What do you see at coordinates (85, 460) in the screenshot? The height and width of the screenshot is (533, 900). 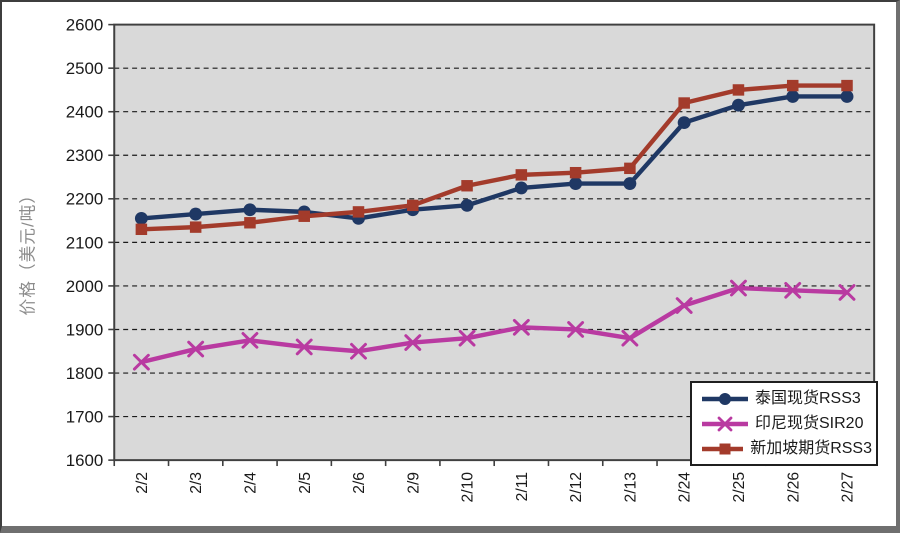 I see `y-tick-label: 1600` at bounding box center [85, 460].